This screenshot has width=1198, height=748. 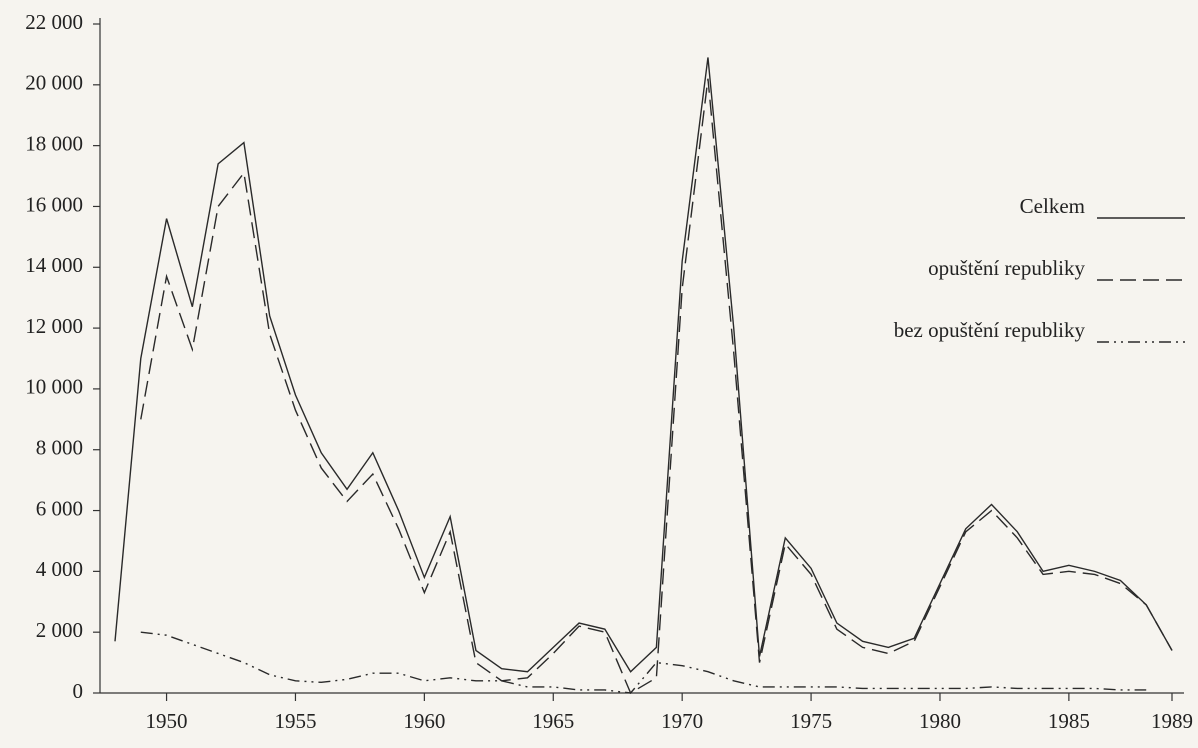 I want to click on x-tick-label: 1955, so click(x=295, y=721).